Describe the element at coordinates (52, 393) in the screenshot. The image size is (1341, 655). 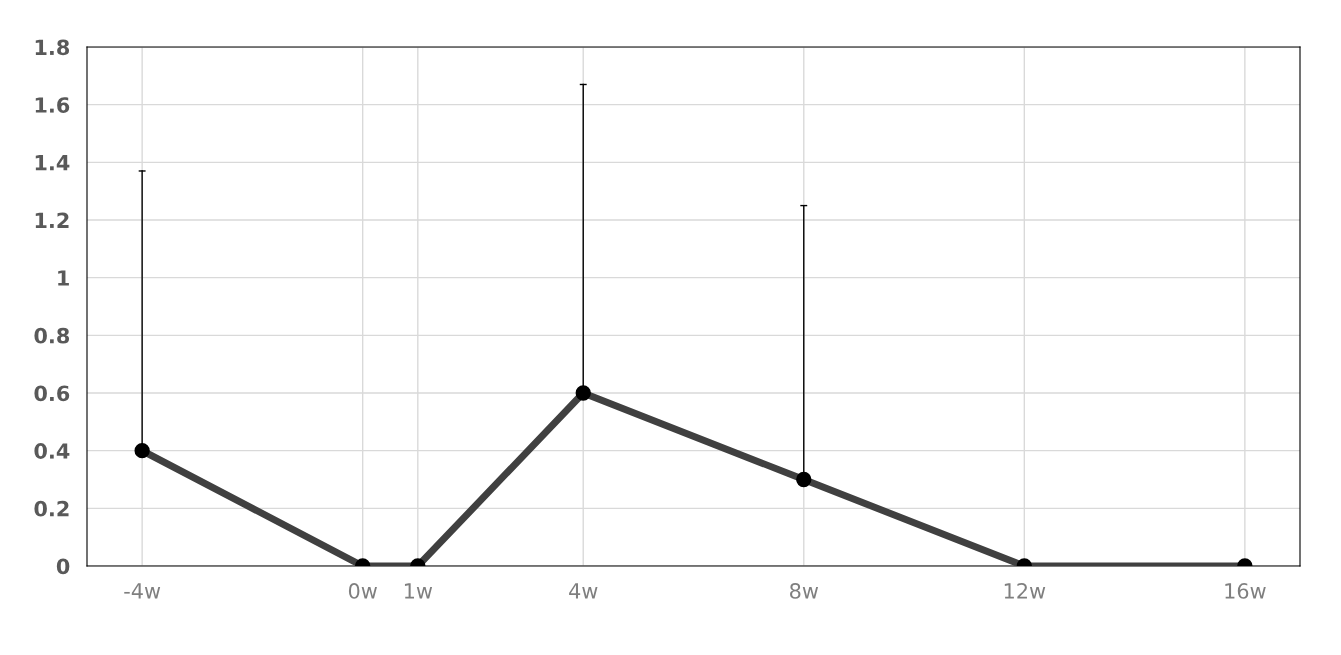
I see `y-tick-label: 0.6` at that location.